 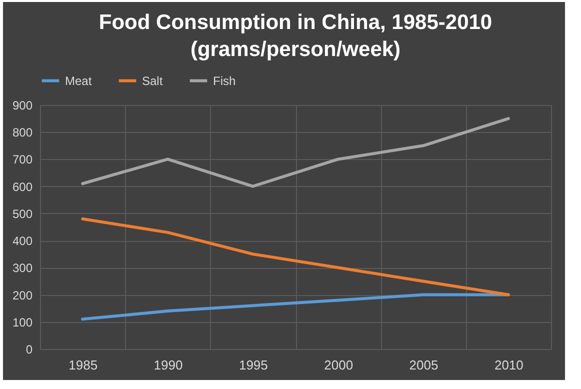 What do you see at coordinates (22, 133) in the screenshot?
I see `y-tick-label: 800` at bounding box center [22, 133].